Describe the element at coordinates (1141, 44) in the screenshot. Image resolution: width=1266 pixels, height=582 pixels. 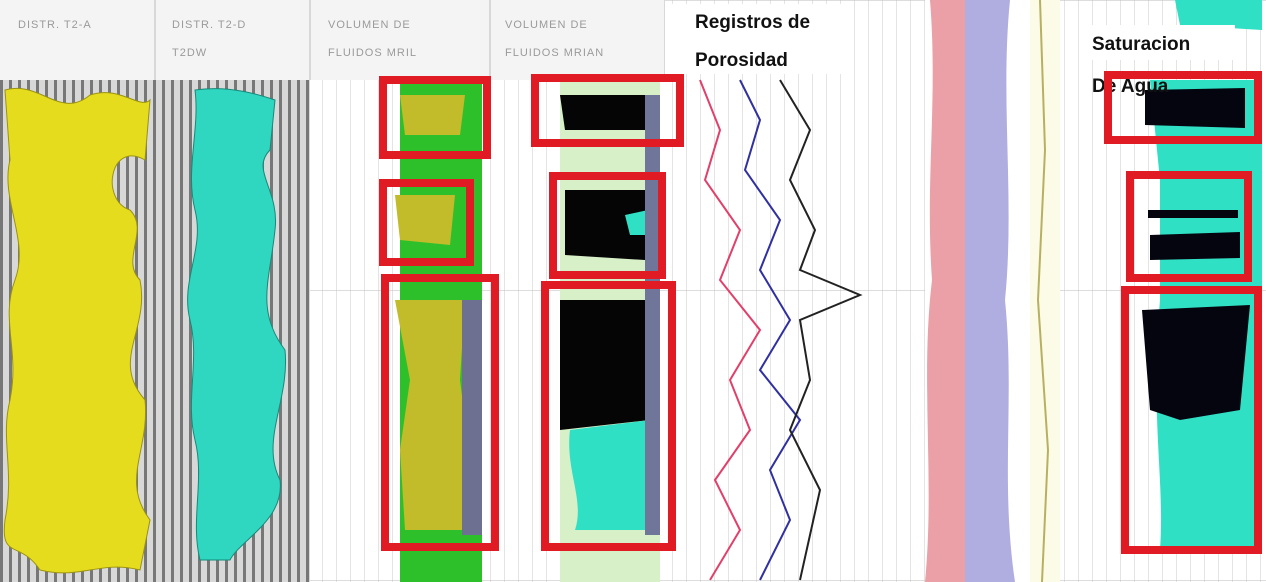
I see `saturation-title: Saturacion` at that location.